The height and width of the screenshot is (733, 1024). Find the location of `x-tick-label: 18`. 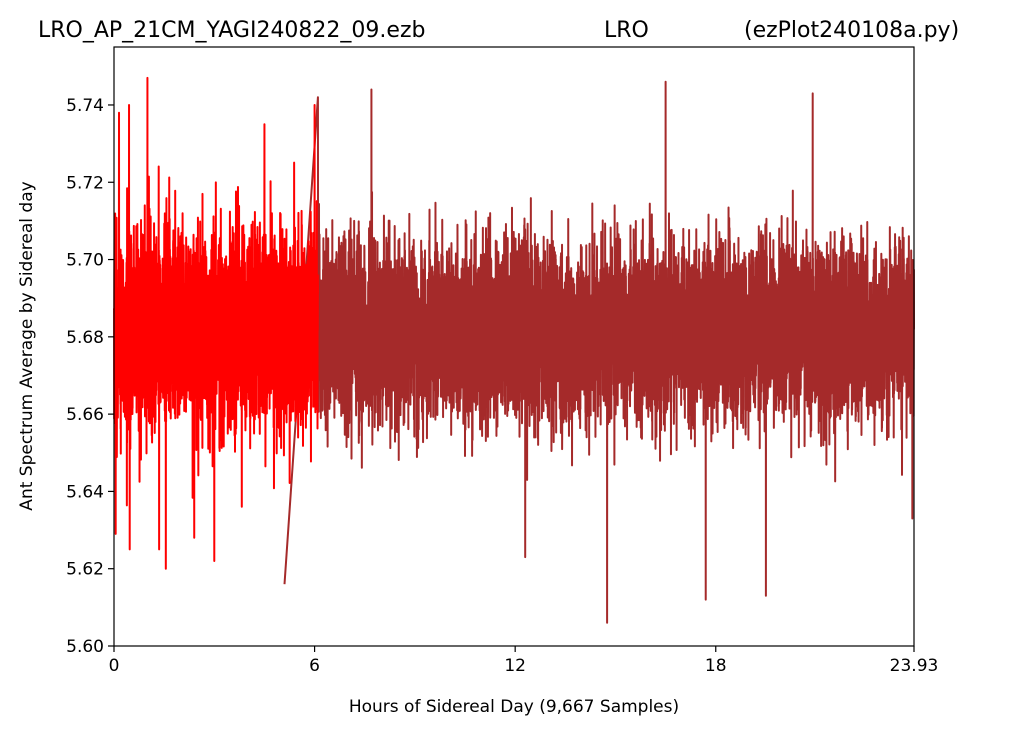

x-tick-label: 18 is located at coordinates (716, 666).